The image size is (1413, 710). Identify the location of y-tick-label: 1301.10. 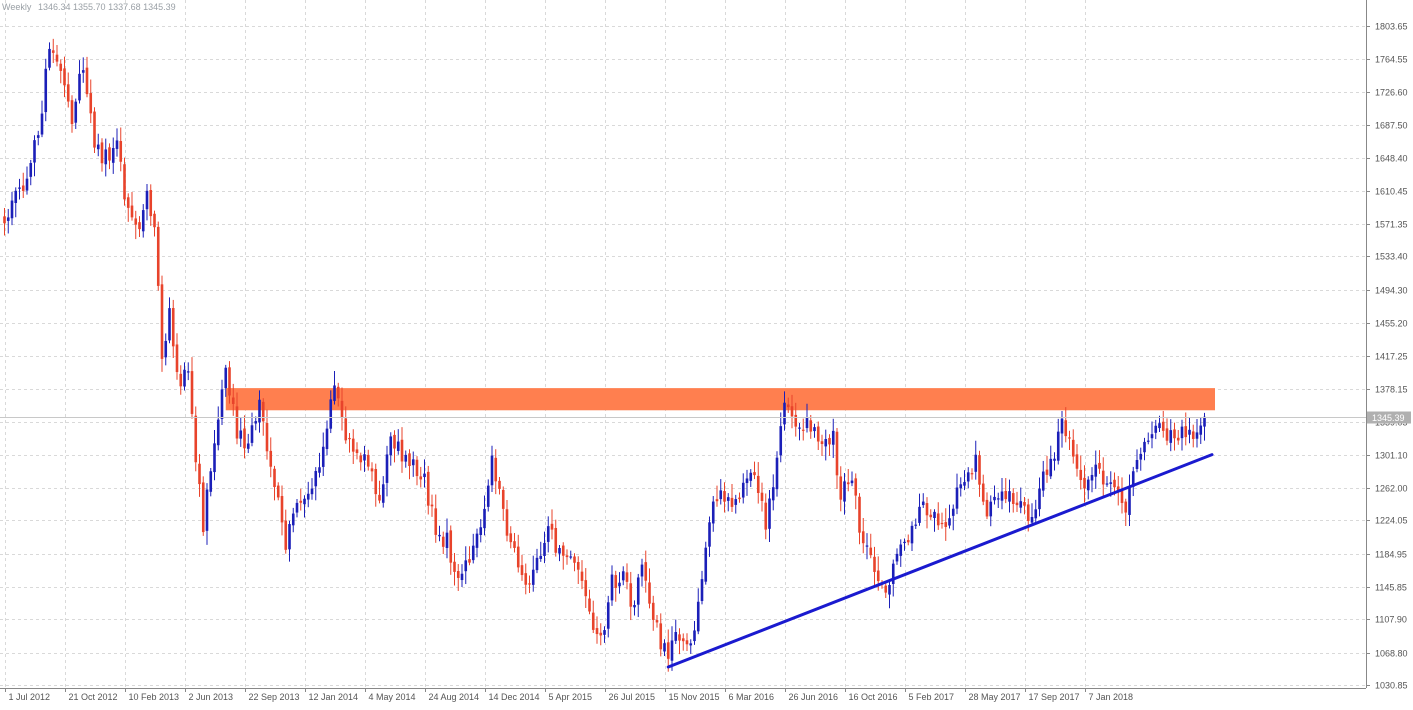
(1391, 456).